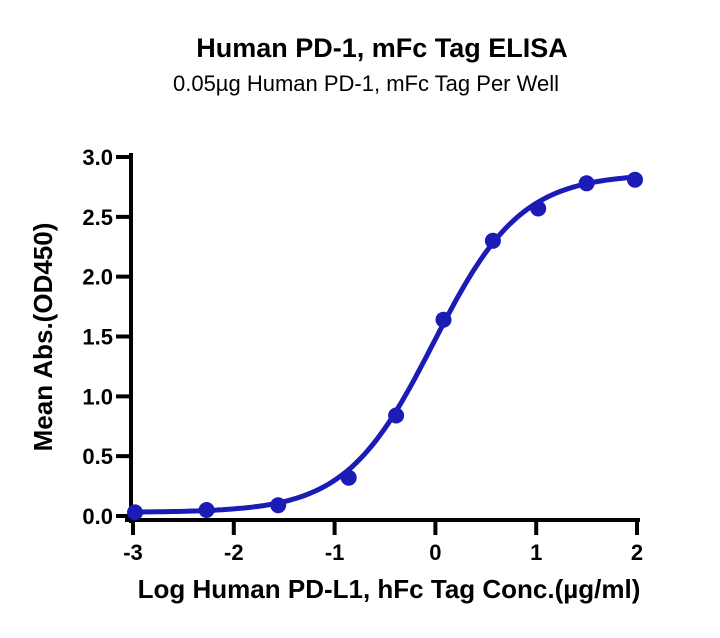 The width and height of the screenshot is (720, 638). I want to click on x-tick-label: 0, so click(435, 552).